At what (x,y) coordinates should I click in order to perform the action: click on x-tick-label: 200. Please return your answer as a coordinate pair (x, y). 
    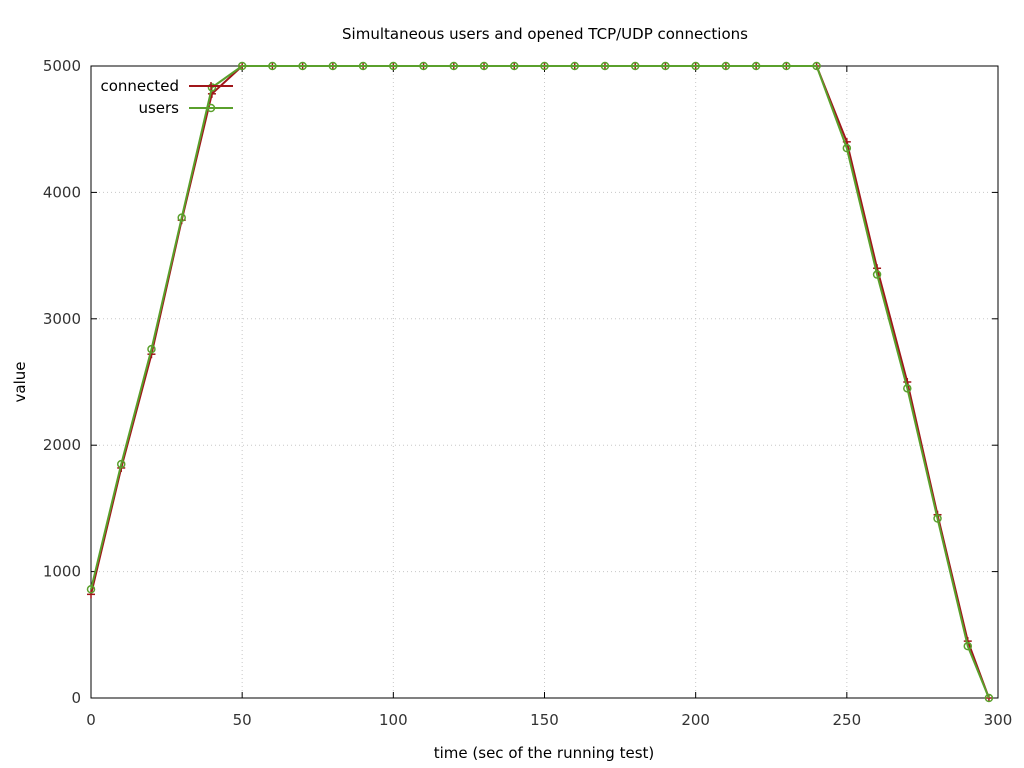
    Looking at the image, I should click on (695, 720).